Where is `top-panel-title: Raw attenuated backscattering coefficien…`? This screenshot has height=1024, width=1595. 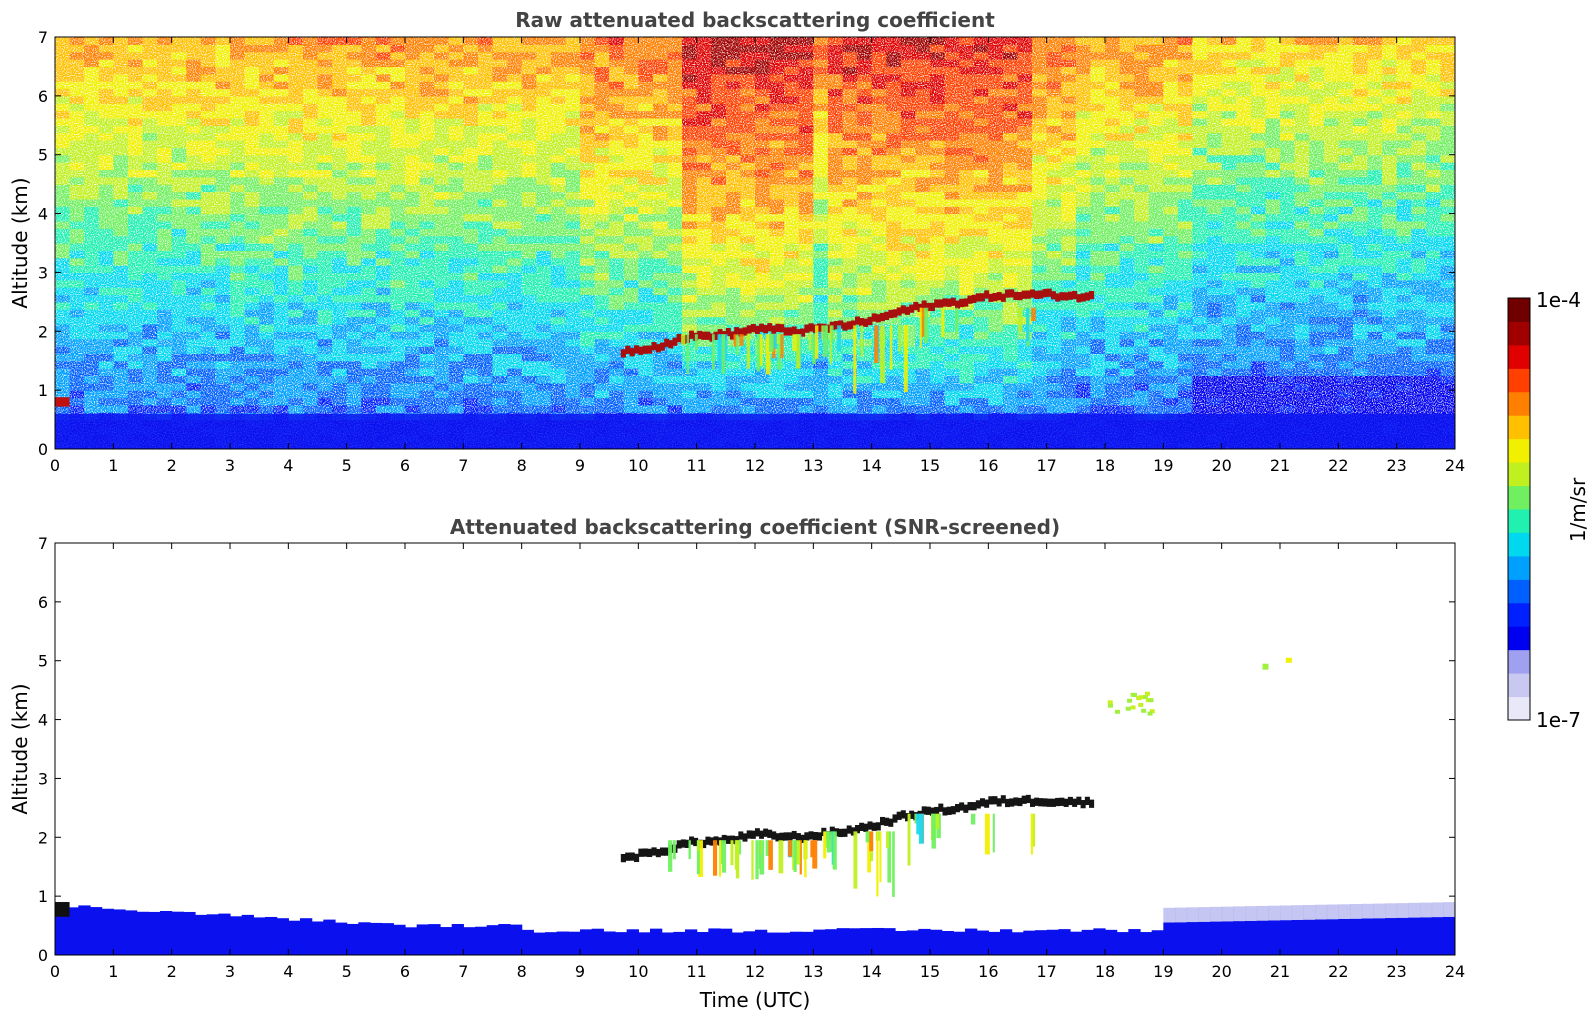
top-panel-title: Raw attenuated backscattering coefficien… is located at coordinates (755, 20).